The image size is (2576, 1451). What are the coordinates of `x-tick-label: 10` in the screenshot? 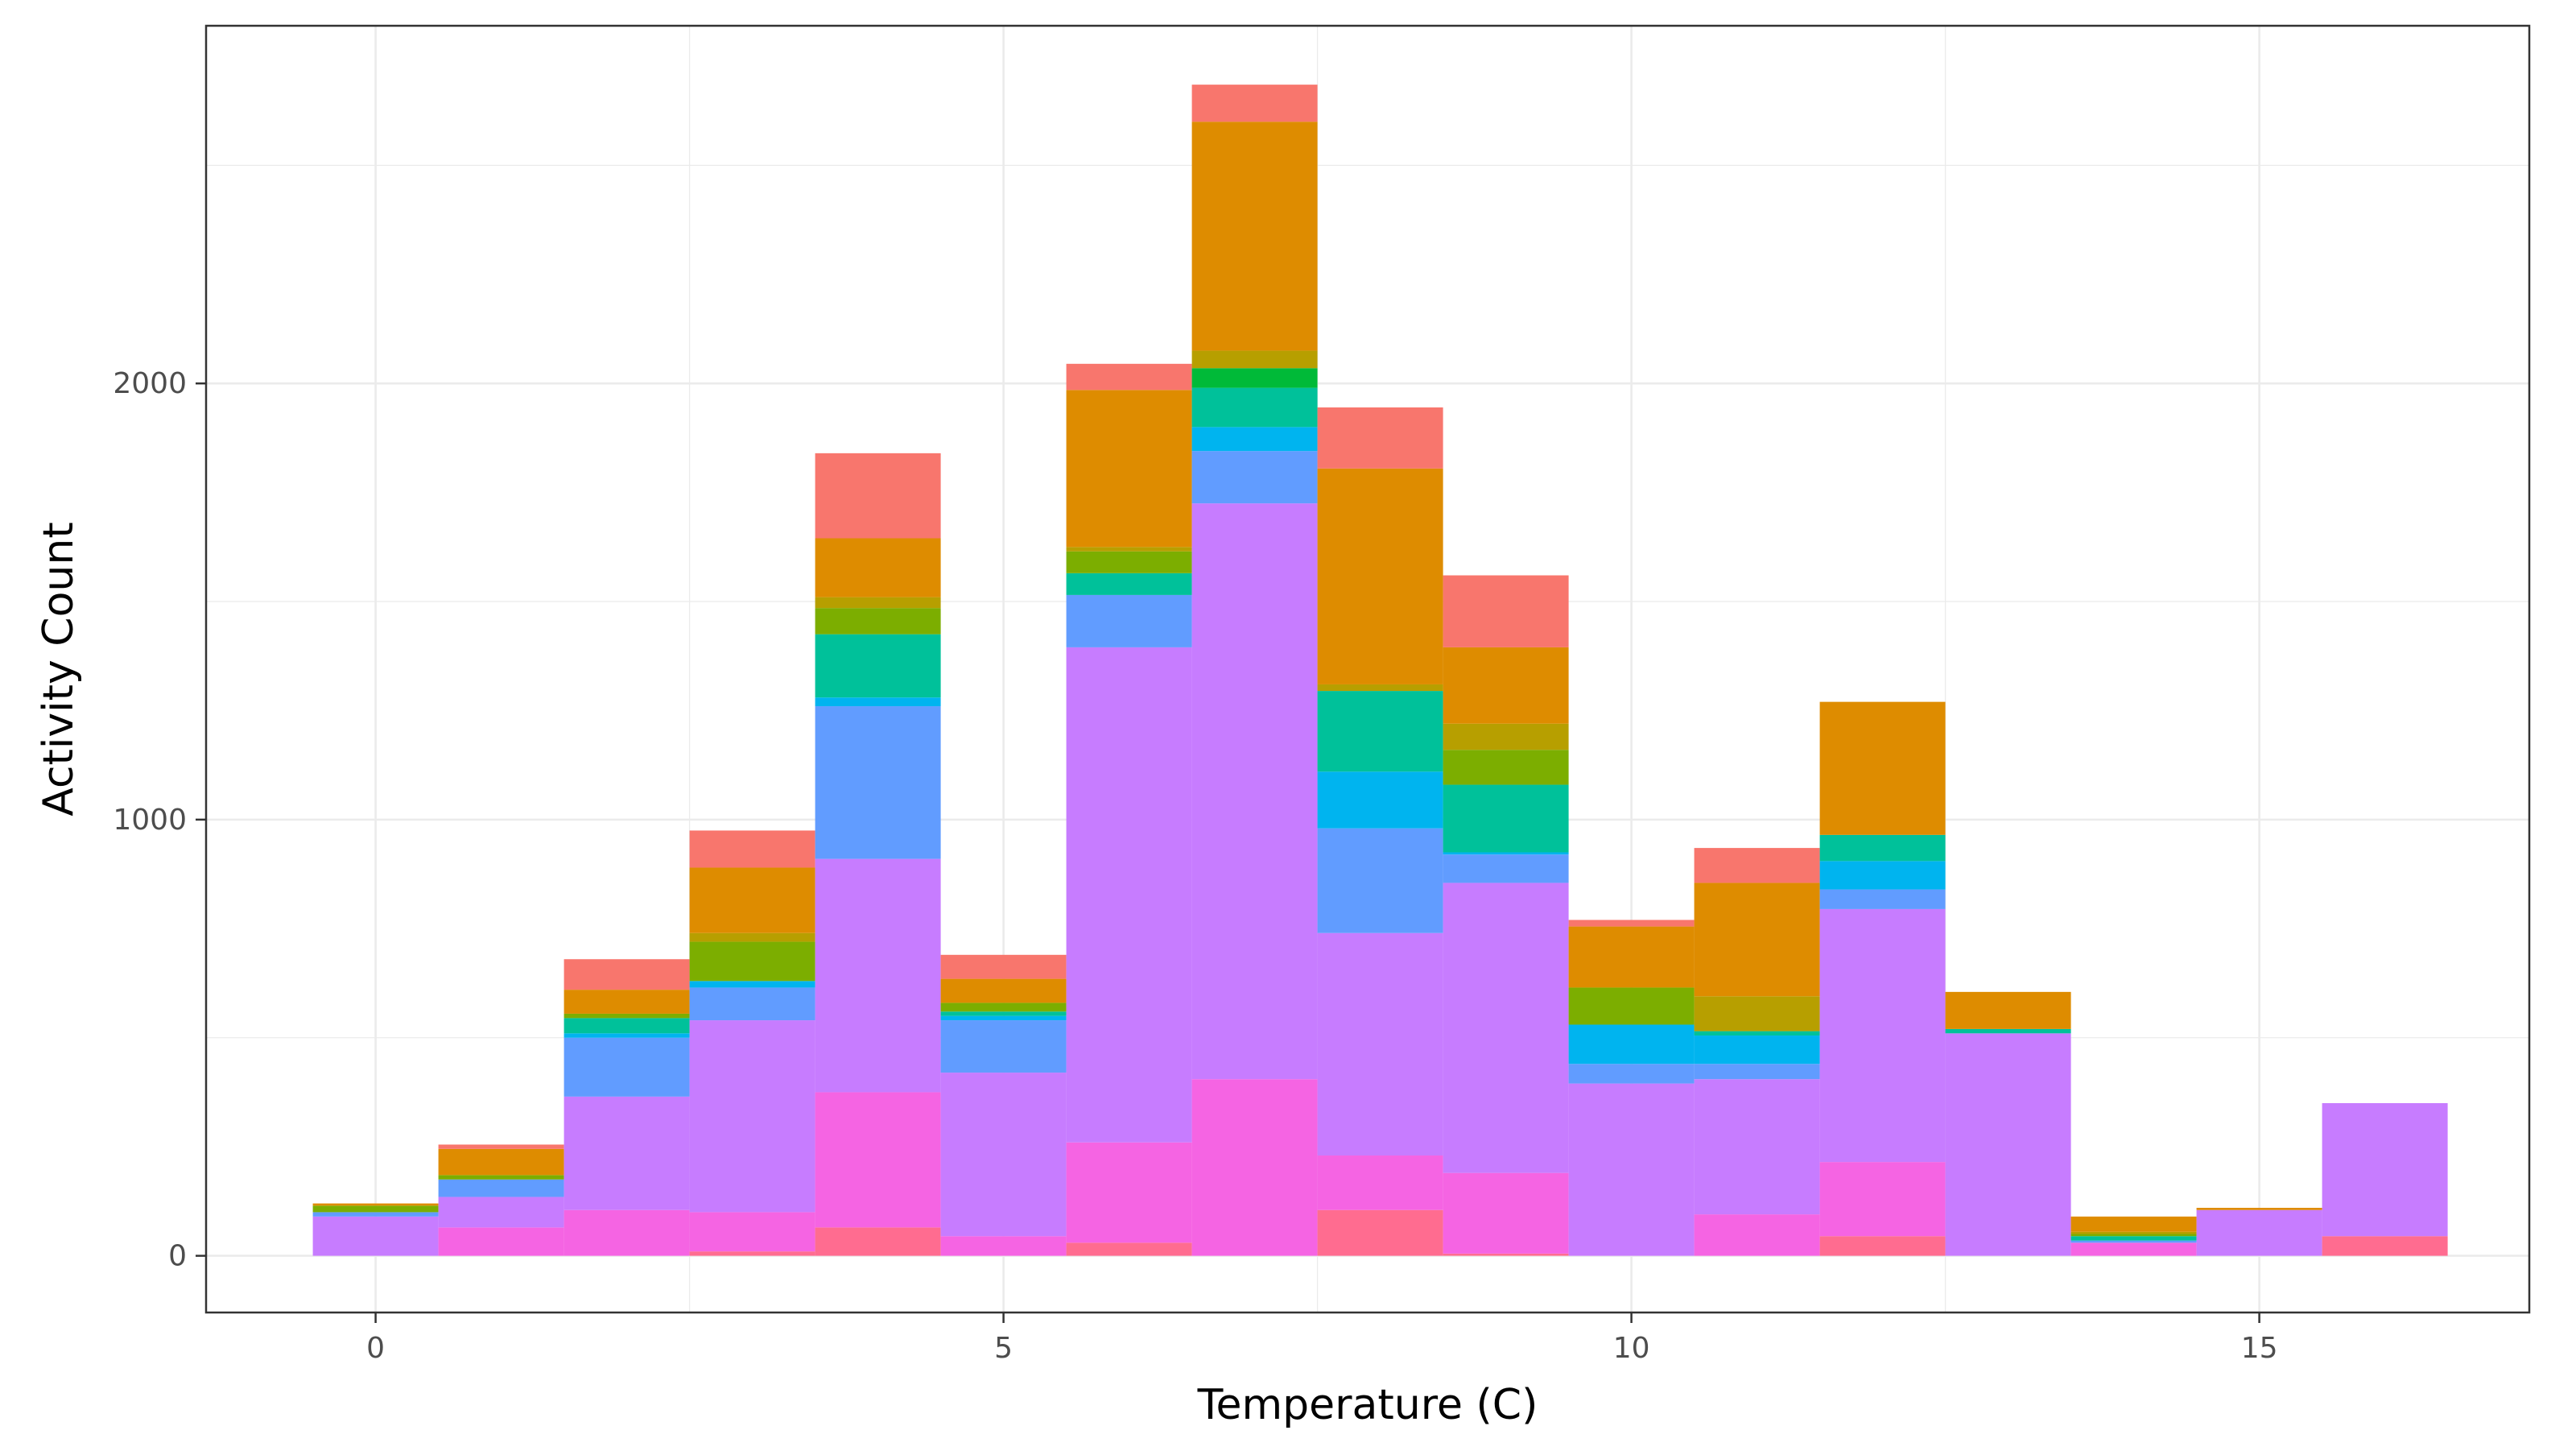 It's located at (1631, 1348).